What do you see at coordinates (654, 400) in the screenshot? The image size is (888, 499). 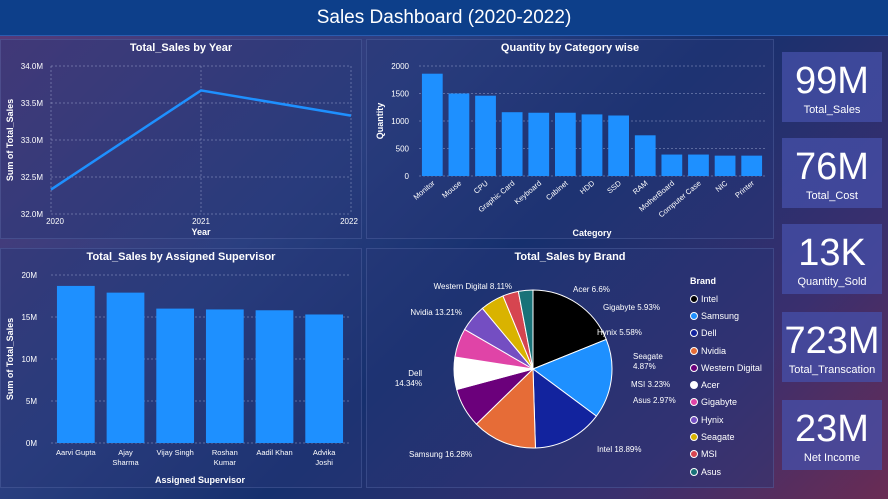 I see `slice-label: Asus 2.97%` at bounding box center [654, 400].